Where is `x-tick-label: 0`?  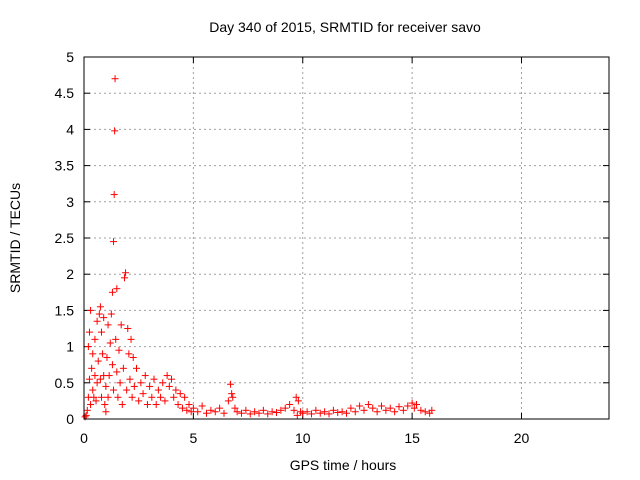 x-tick-label: 0 is located at coordinates (84, 438).